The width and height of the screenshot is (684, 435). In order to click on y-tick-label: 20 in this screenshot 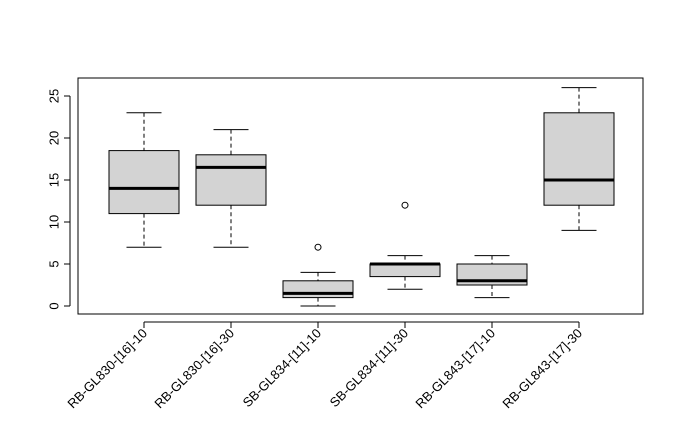, I will do `click(54, 138)`.